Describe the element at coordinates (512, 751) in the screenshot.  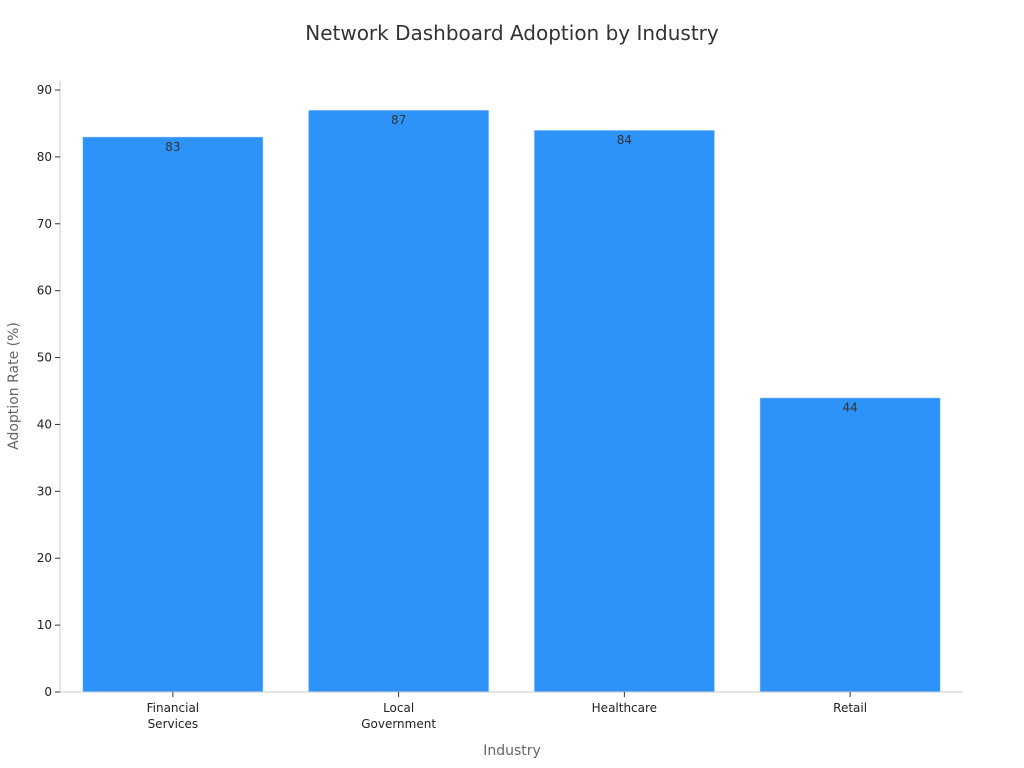
I see `x-axis-title: Industry` at that location.